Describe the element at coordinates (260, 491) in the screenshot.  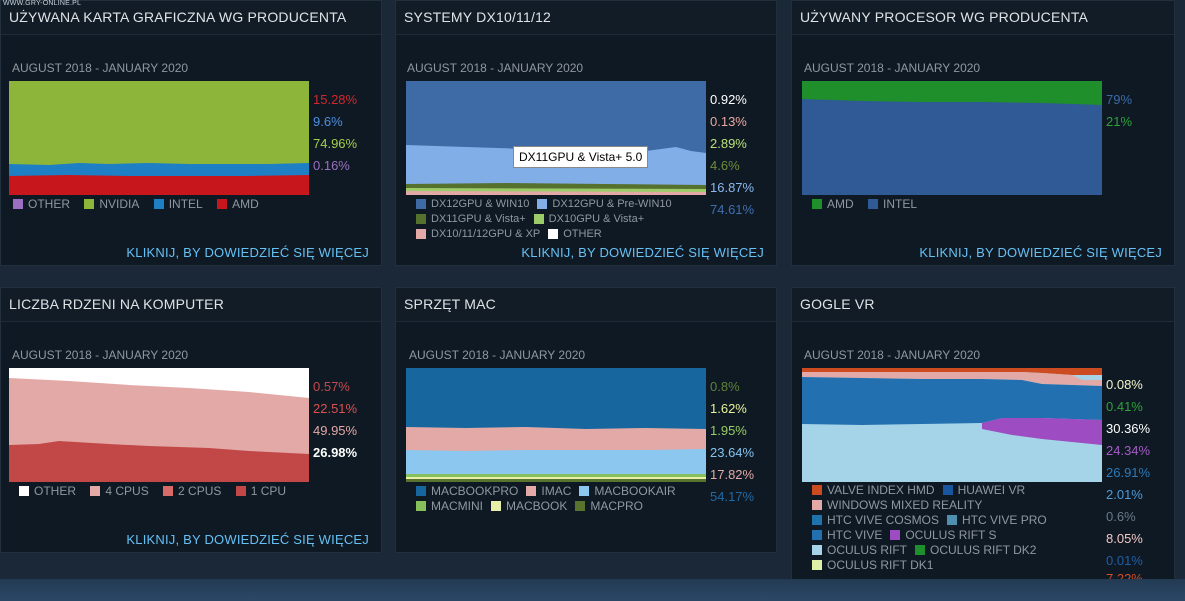
I see `legend-item-1cpu: 1 CPU` at that location.